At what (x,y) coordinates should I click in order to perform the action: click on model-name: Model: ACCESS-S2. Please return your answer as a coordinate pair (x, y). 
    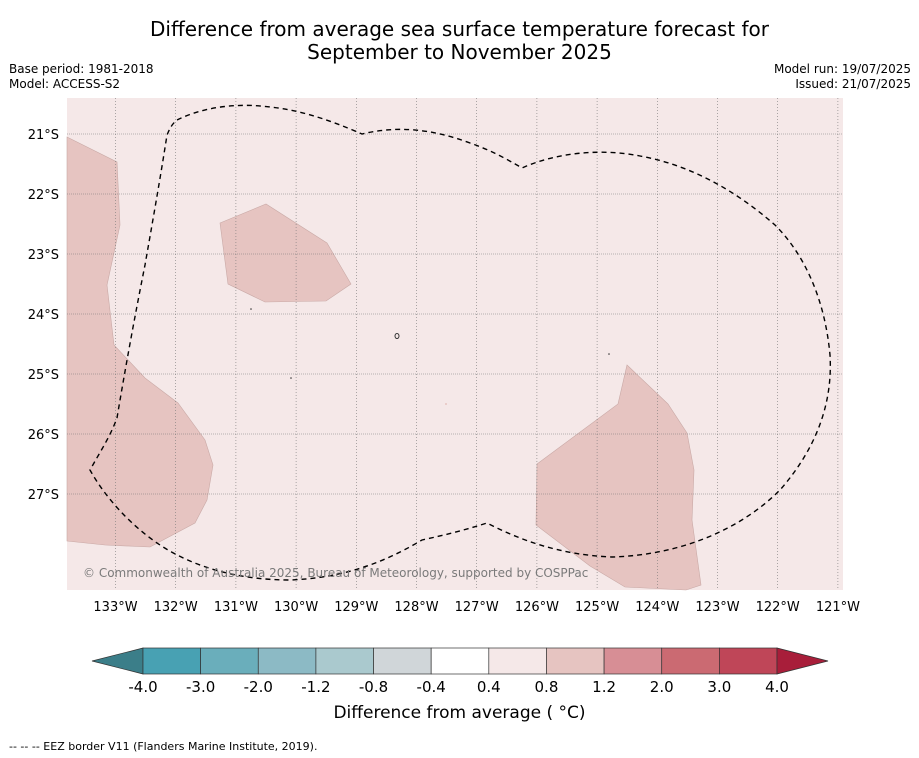
    Looking at the image, I should click on (65, 84).